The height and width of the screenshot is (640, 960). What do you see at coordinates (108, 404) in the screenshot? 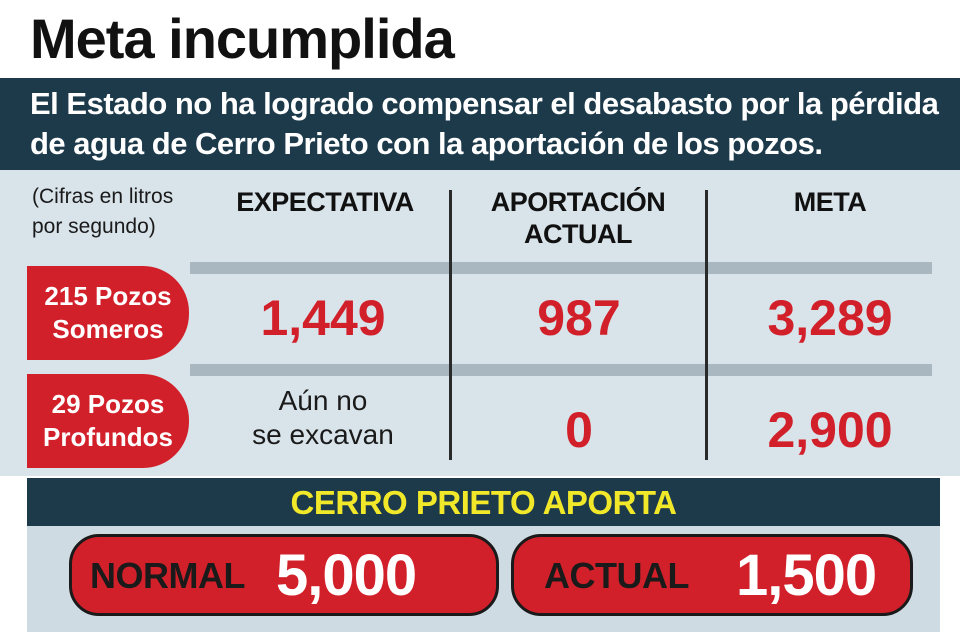
I see `row-label-line1: 29 Pozos` at bounding box center [108, 404].